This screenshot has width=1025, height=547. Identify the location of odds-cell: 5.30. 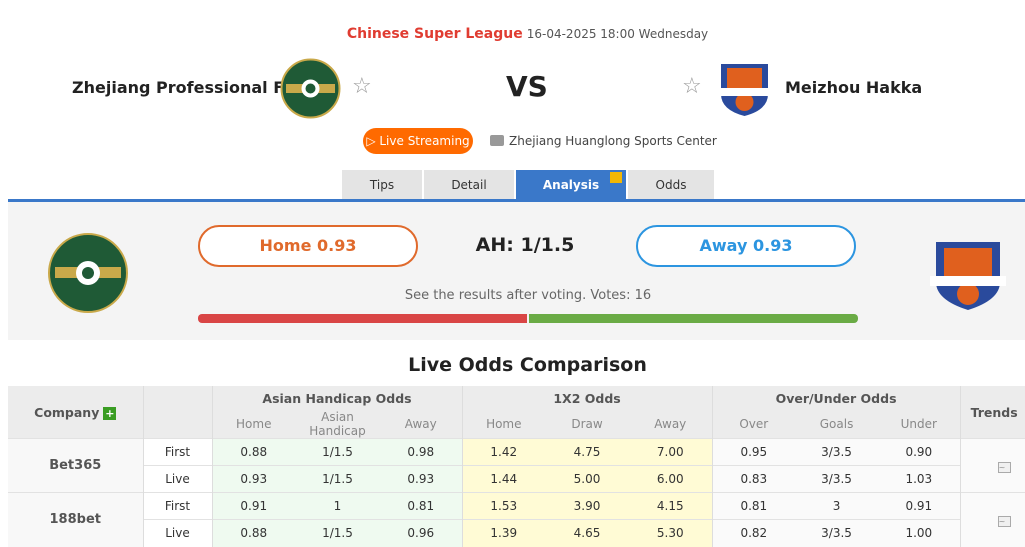
(671, 533).